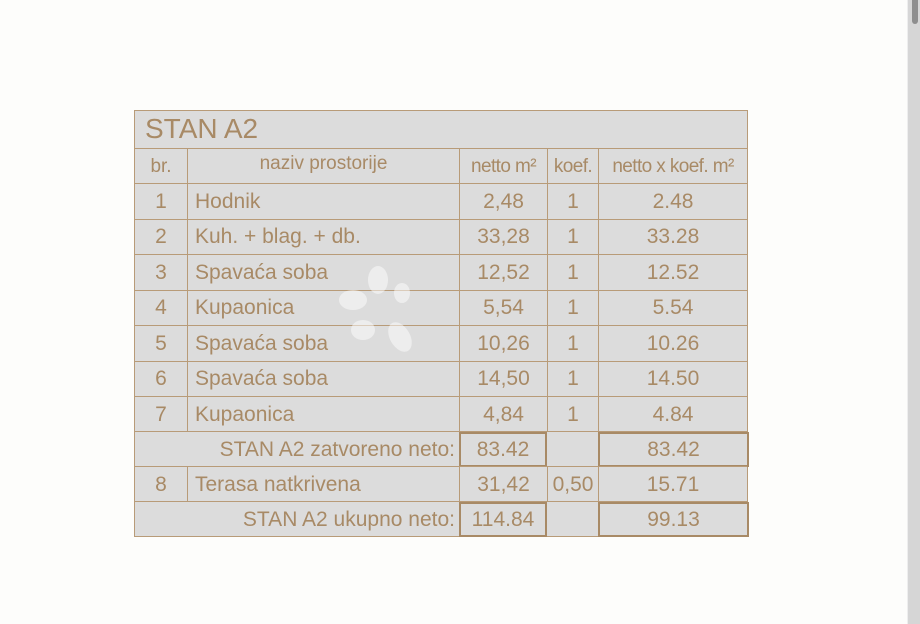 The image size is (920, 624). I want to click on netto-area: 10,26, so click(503, 343).